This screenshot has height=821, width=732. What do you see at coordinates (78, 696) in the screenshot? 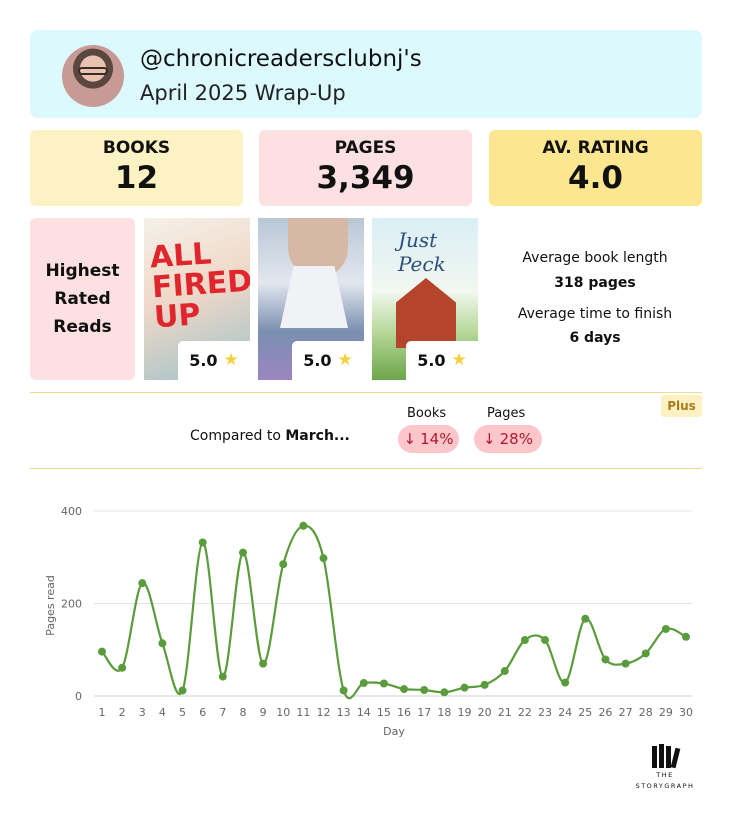
I see `y-tick-label: 0` at bounding box center [78, 696].